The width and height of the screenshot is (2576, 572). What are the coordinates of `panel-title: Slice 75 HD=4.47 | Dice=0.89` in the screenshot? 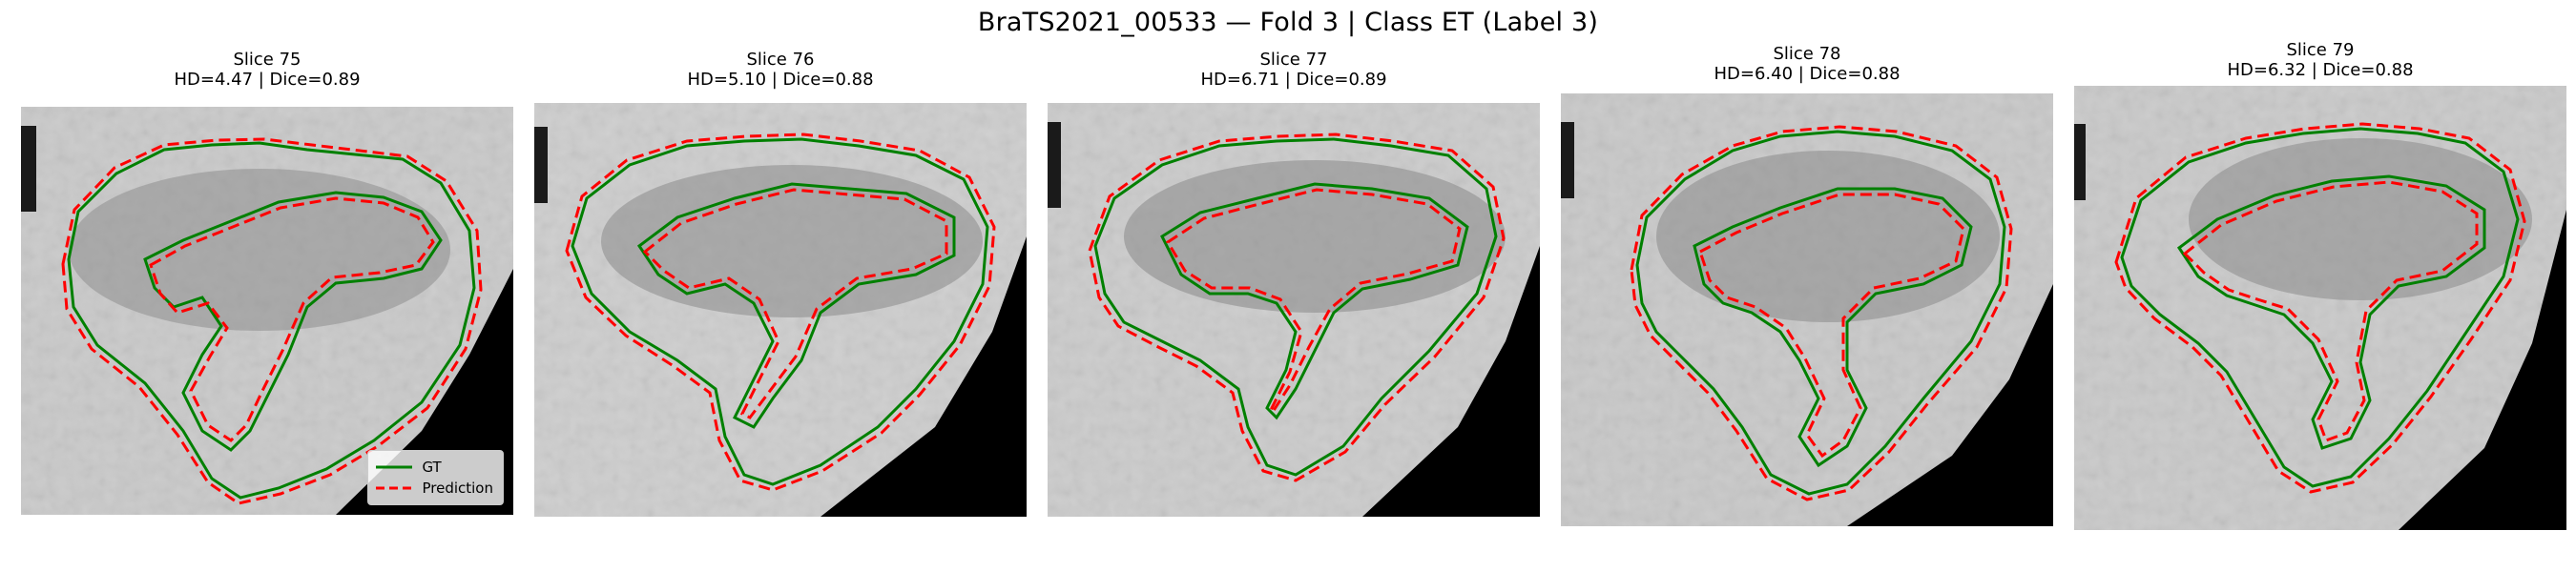 It's located at (267, 70).